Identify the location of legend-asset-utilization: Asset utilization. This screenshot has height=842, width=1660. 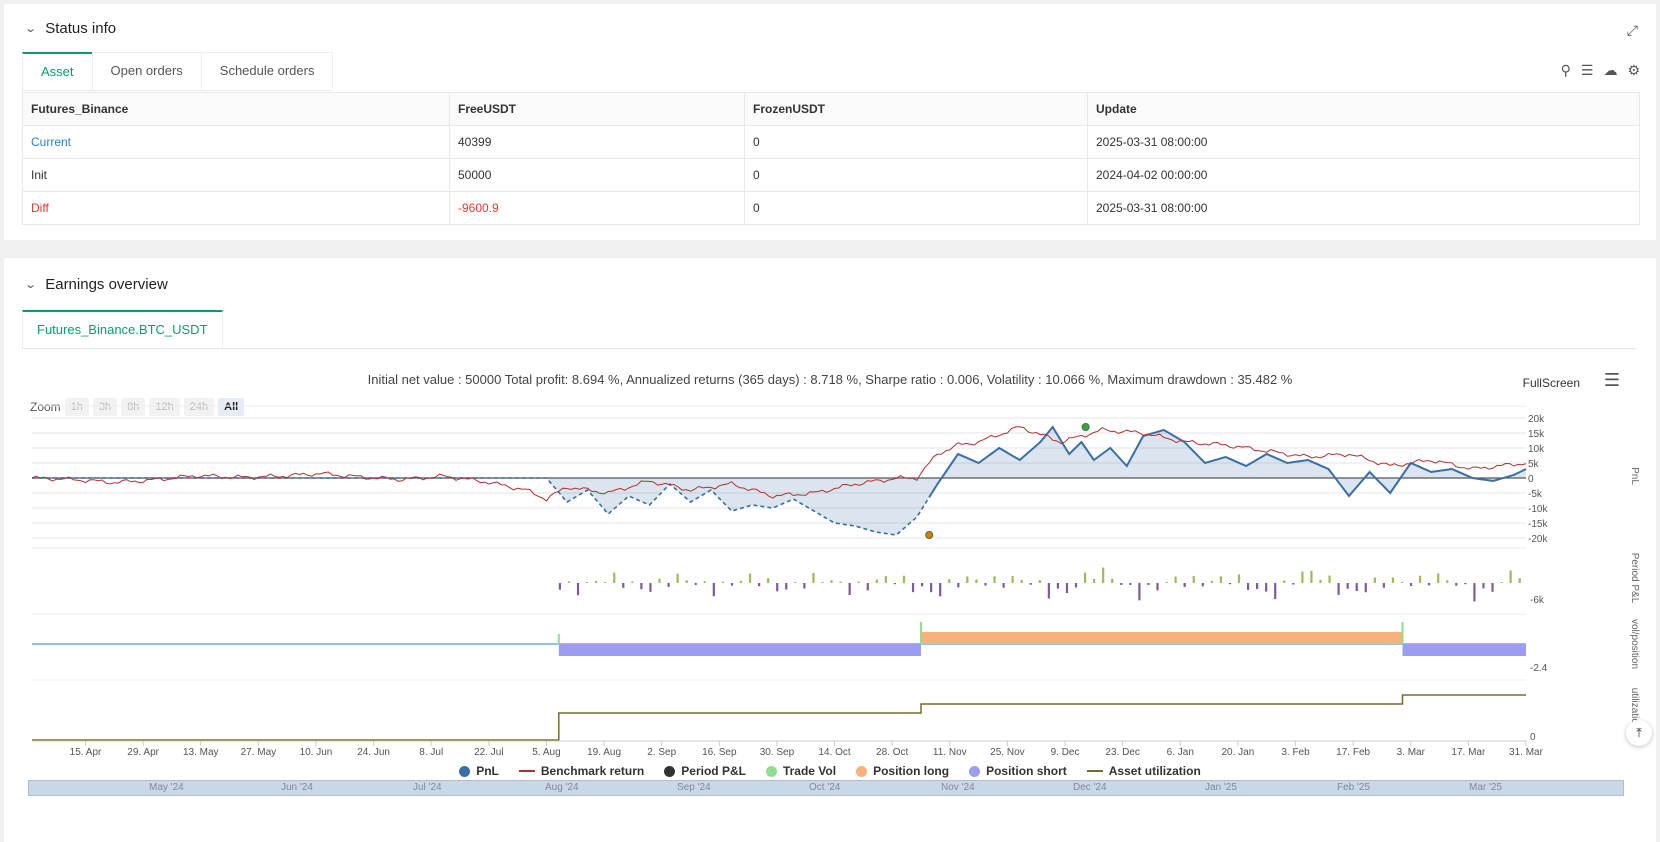
(1143, 771).